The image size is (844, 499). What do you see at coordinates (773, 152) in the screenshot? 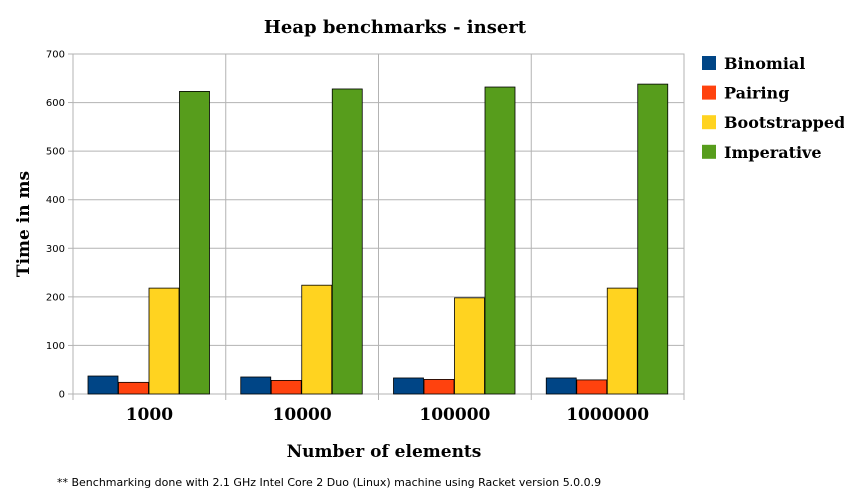
I see `legend-label-imperative: Imperative` at bounding box center [773, 152].